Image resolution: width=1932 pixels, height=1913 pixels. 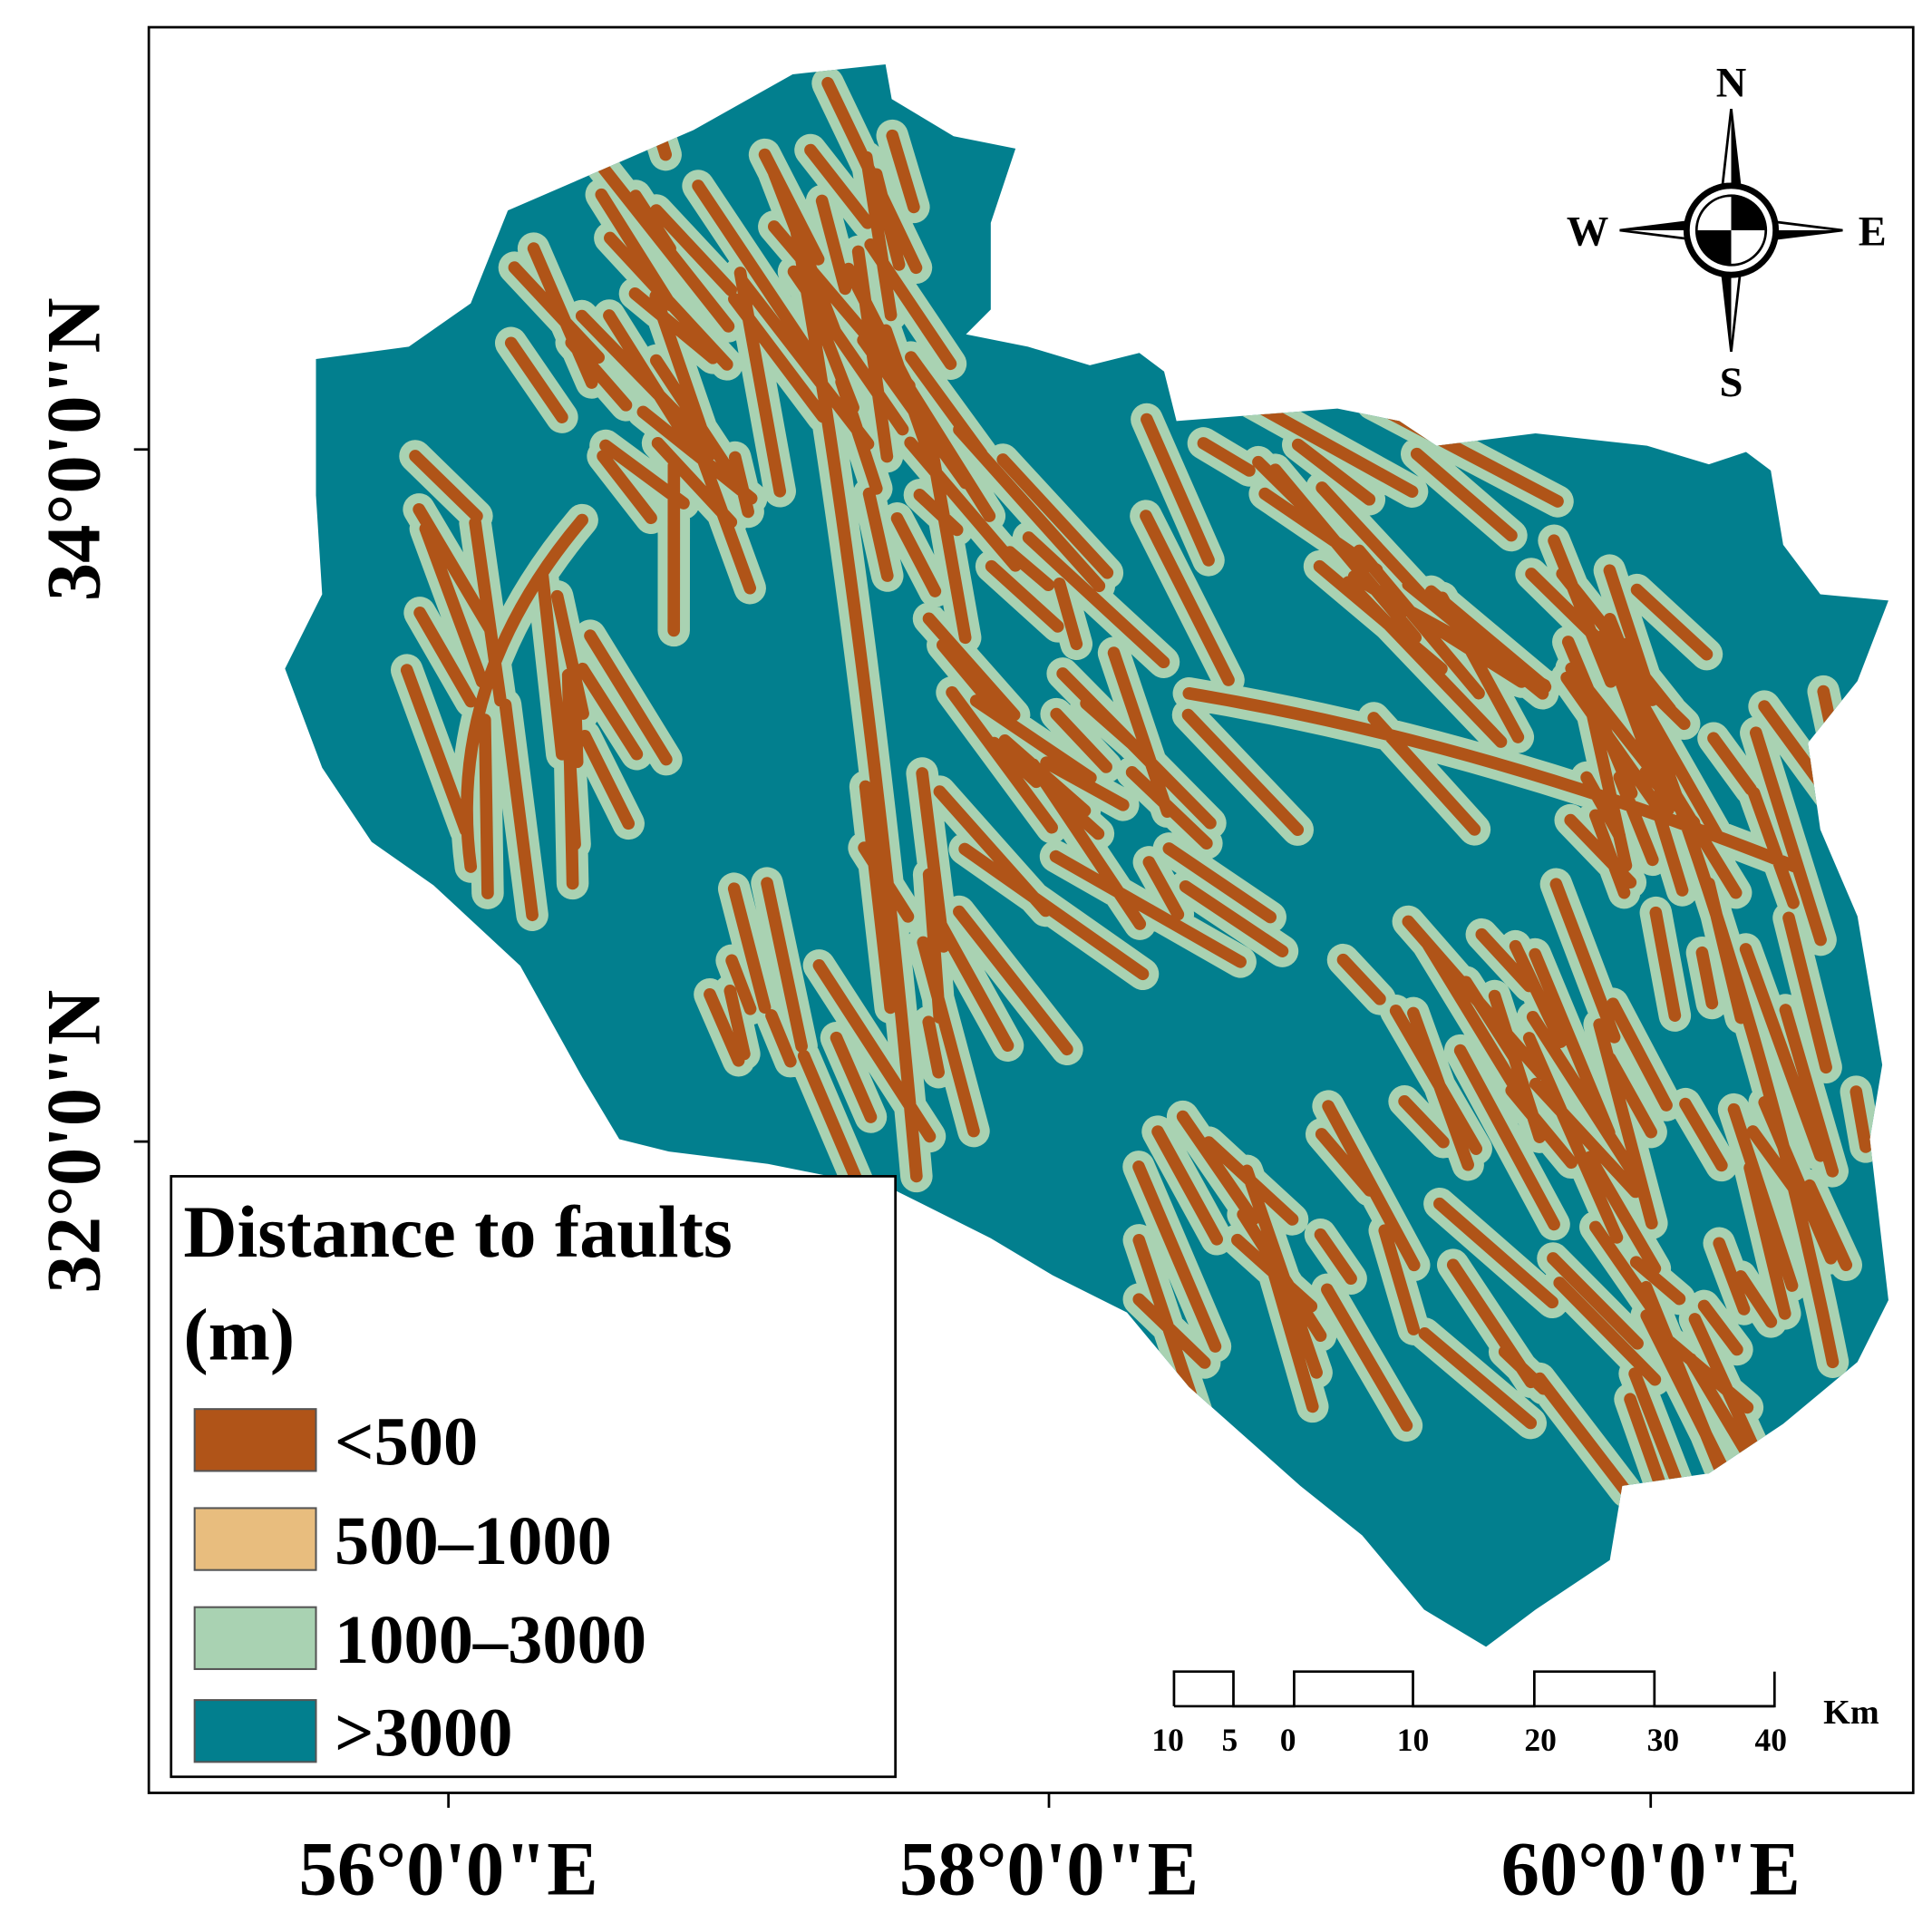 I want to click on scale-bar, so click(x=1474, y=1689).